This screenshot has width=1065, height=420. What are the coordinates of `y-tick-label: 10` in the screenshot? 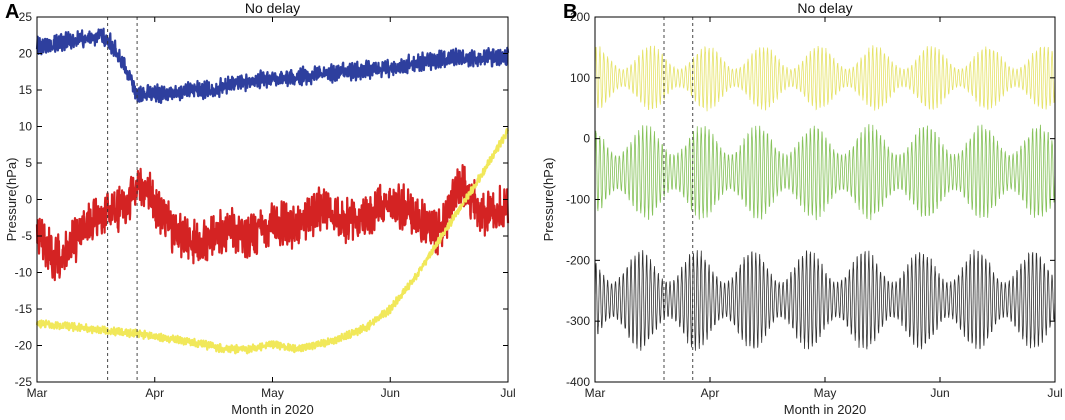 It's located at (26, 127).